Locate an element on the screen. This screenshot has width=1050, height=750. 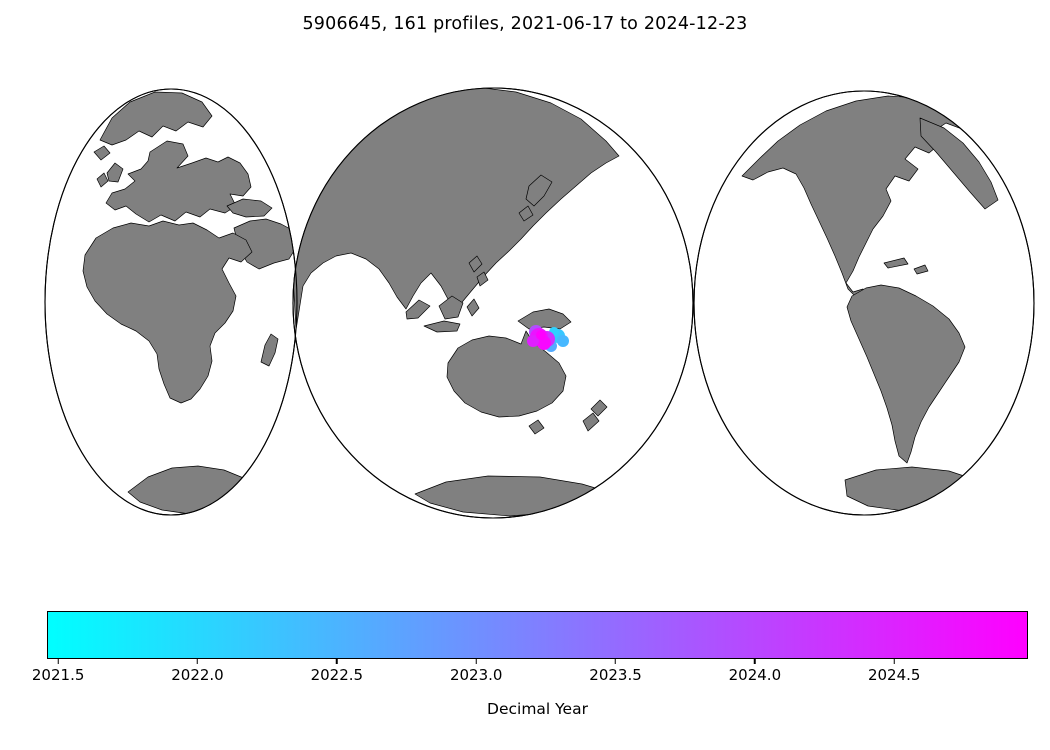
land-philippines-north is located at coordinates (475, 264).